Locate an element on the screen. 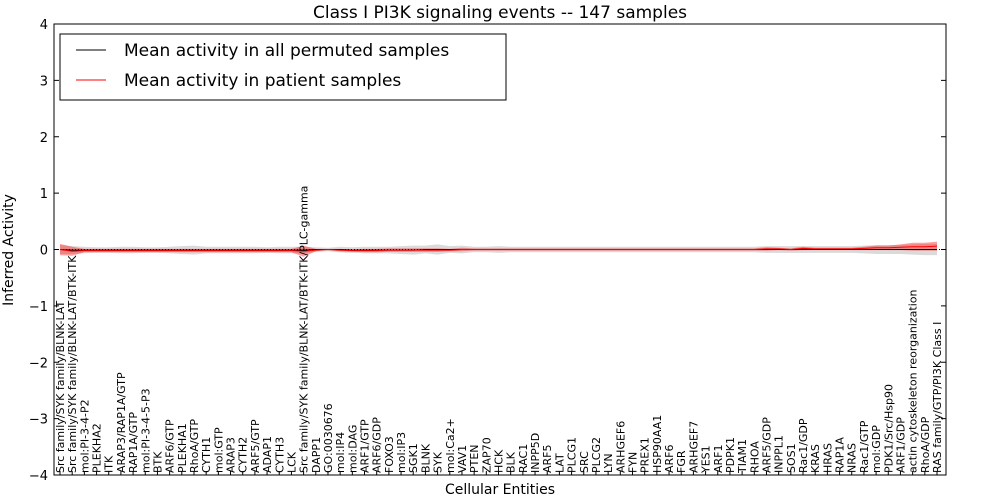 Image resolution: width=1000 pixels, height=500 pixels. x-tick-label: RhoA/GTP is located at coordinates (194, 446).